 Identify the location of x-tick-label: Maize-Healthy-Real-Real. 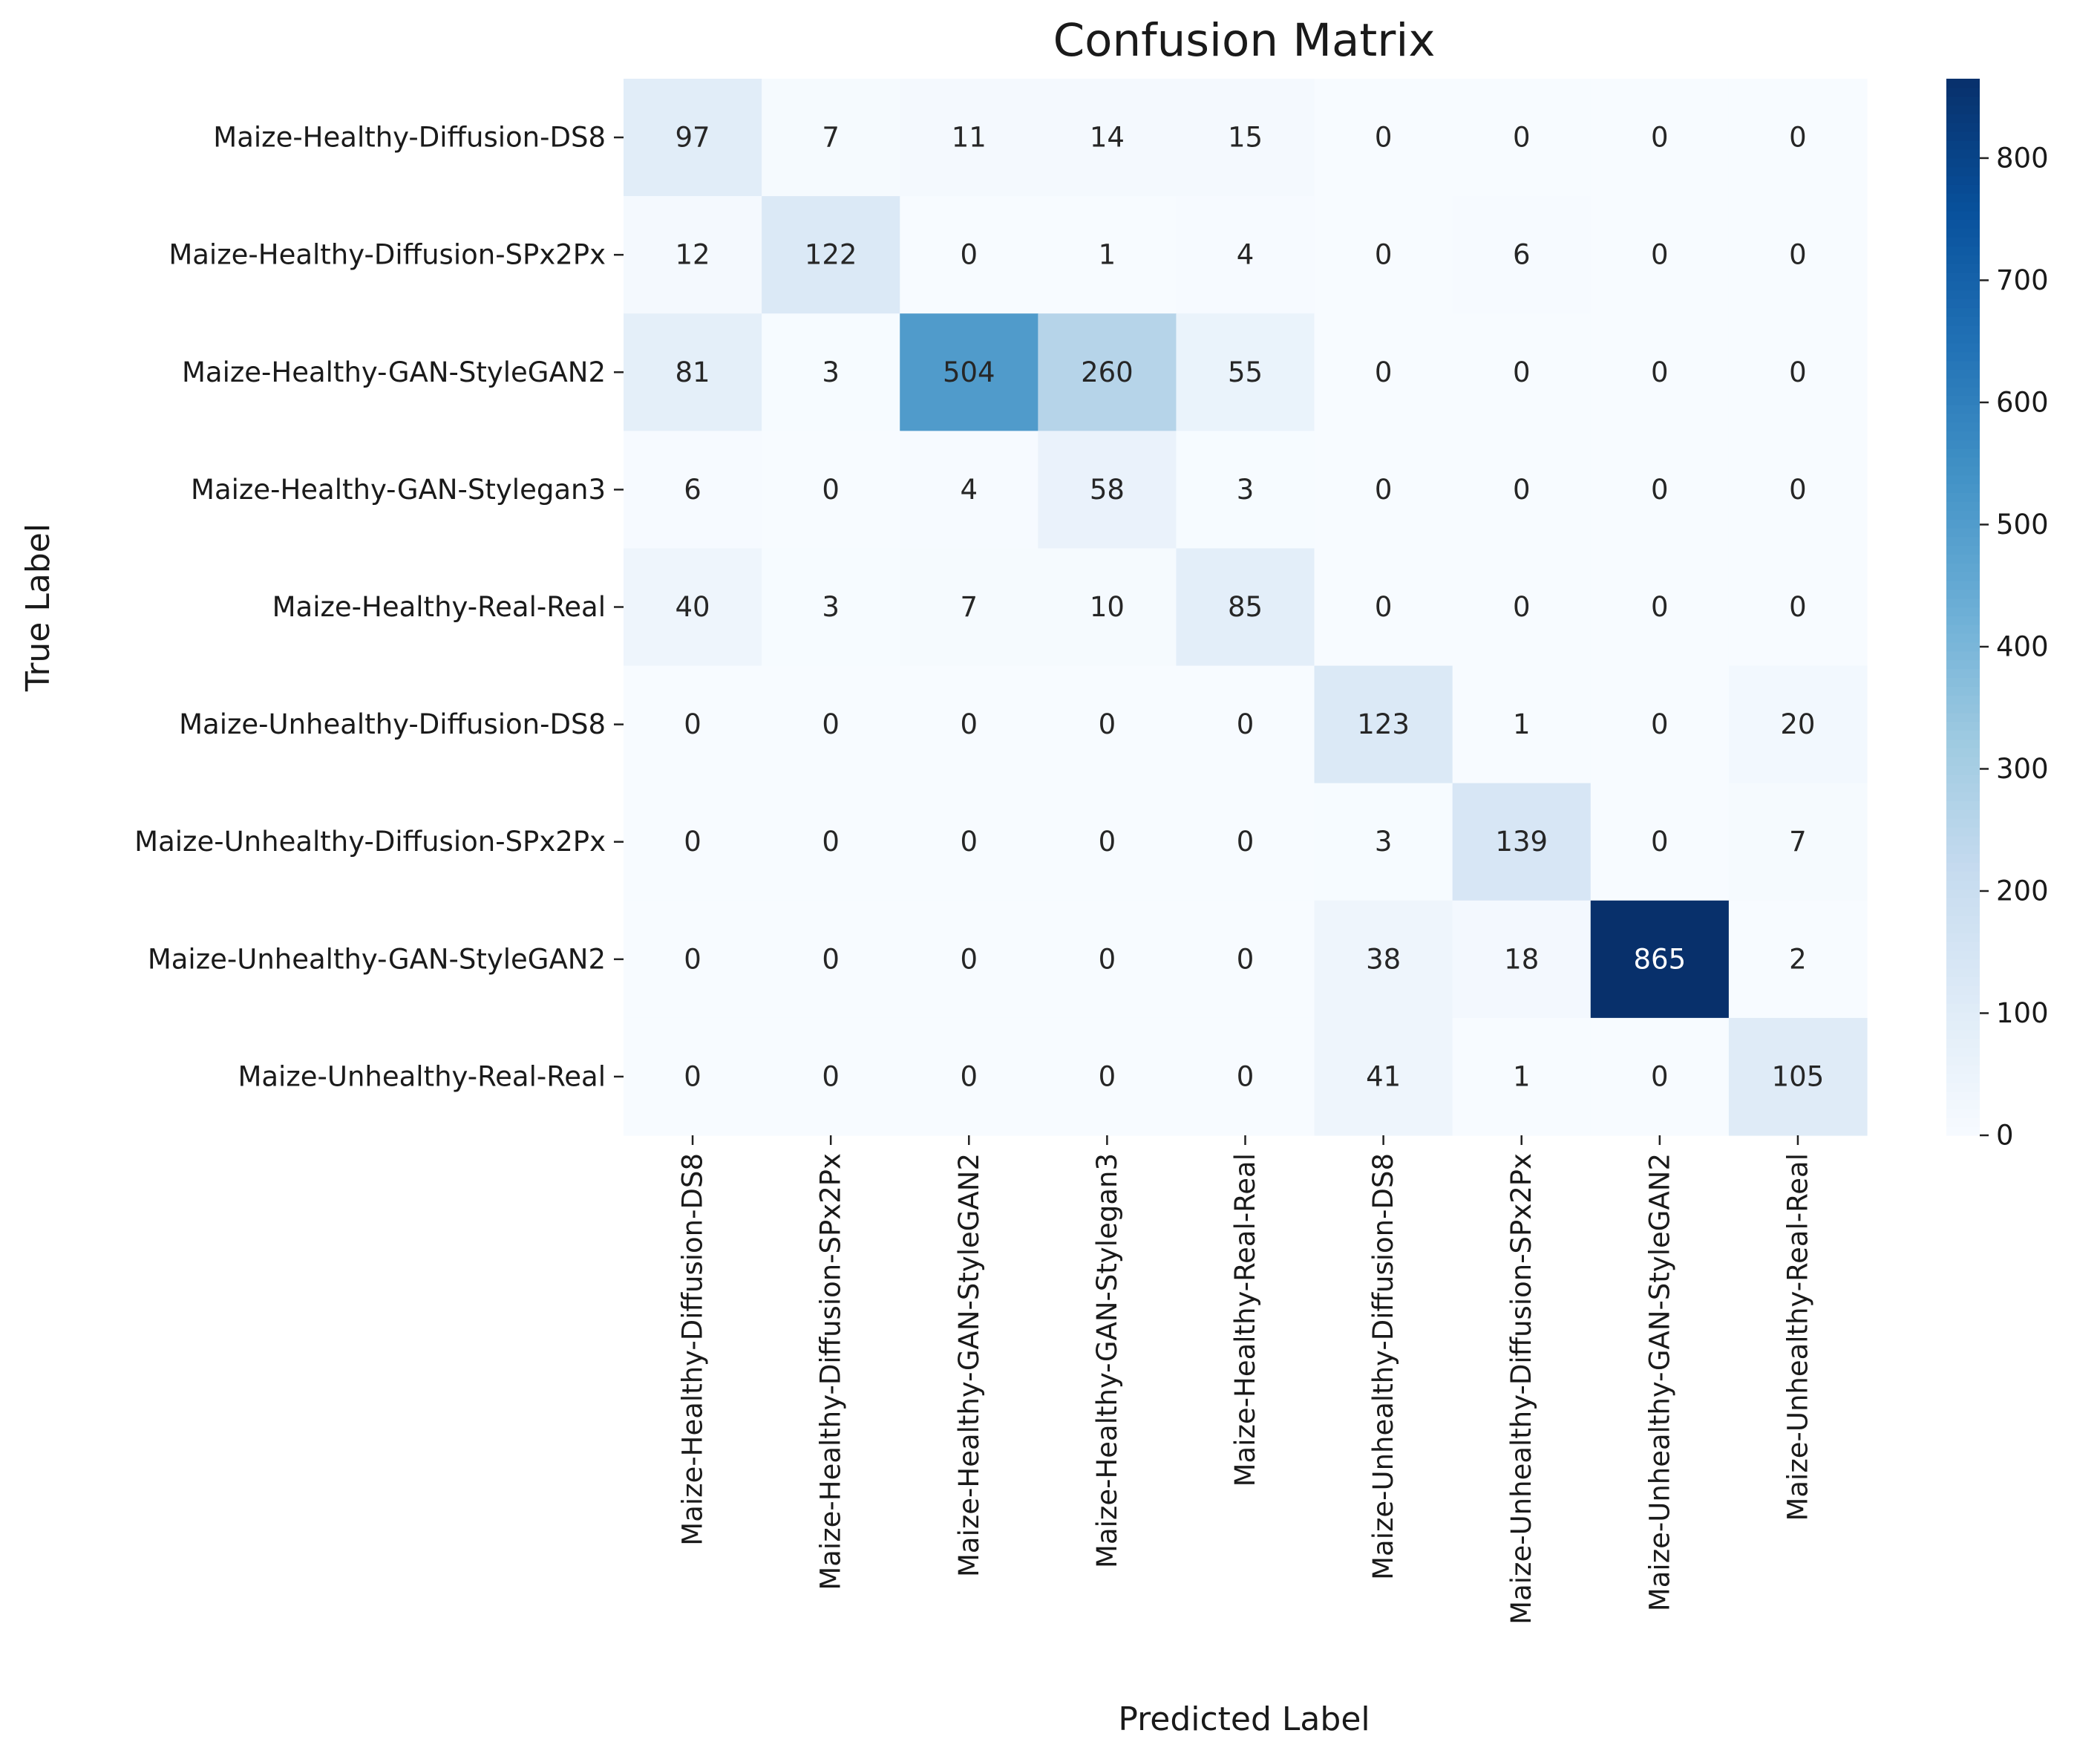
(1245, 1320).